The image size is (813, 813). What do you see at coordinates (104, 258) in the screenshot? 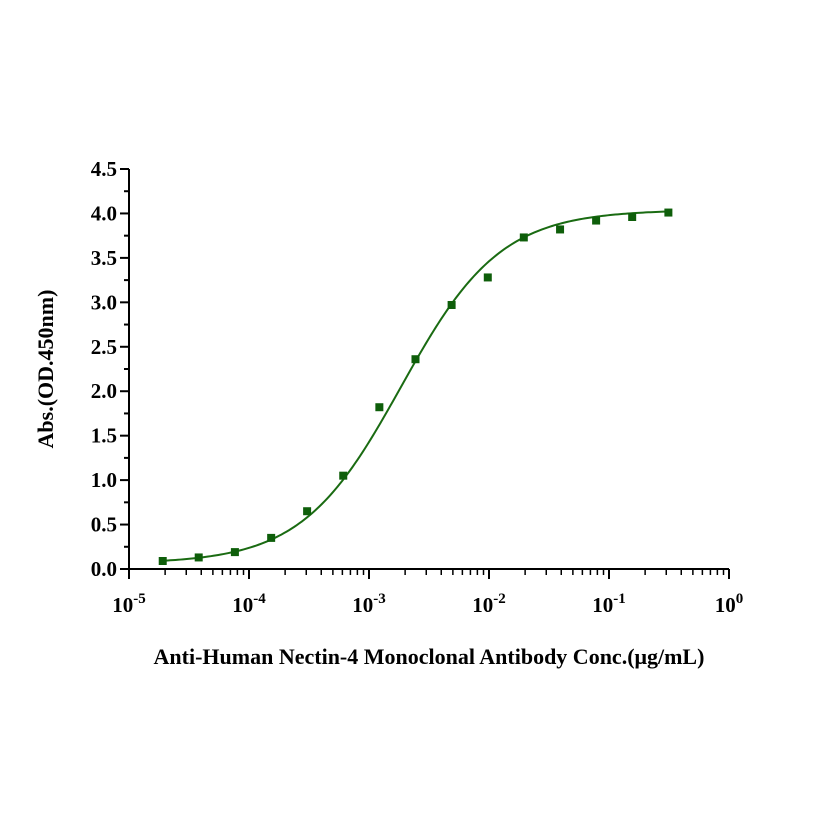
I see `y-tick-label: 3.5` at bounding box center [104, 258].